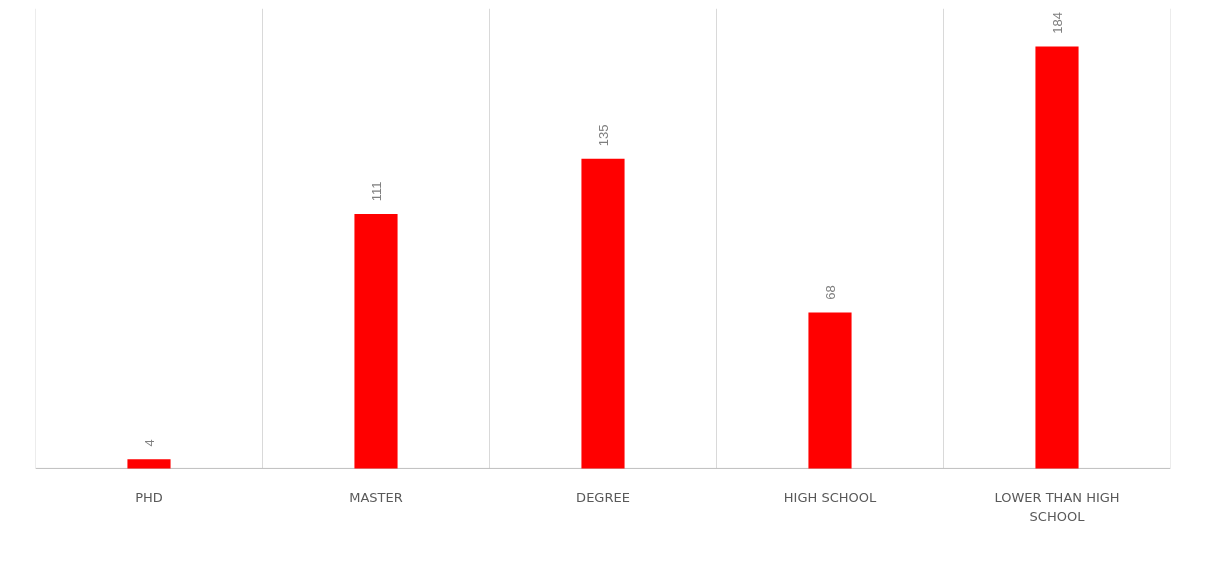 The image size is (1210, 561). I want to click on x-tick-label: HIGH SCHOOL, so click(830, 497).